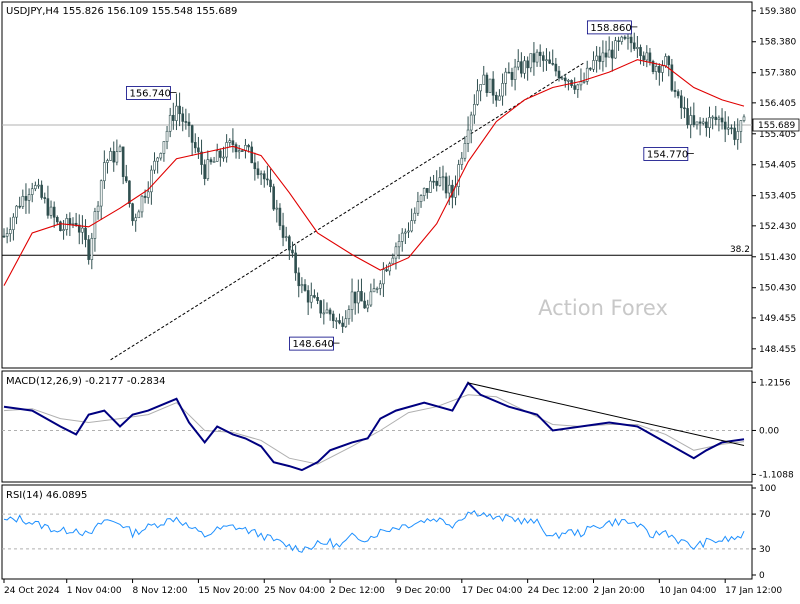 This screenshot has width=800, height=604. Describe the element at coordinates (492, 591) in the screenshot. I see `time-tick-label: 17 Dec 04:00` at that location.